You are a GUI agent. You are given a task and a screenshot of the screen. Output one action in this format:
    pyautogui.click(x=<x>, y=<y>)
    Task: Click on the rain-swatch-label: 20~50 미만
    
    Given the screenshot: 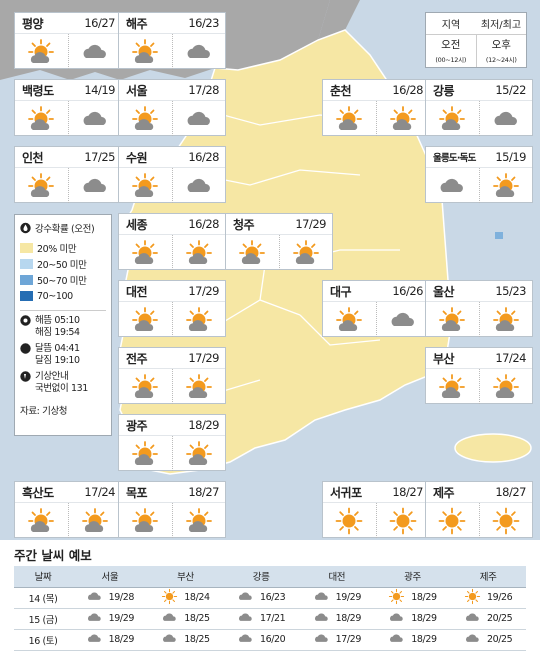 What is the action you would take?
    pyautogui.click(x=62, y=265)
    